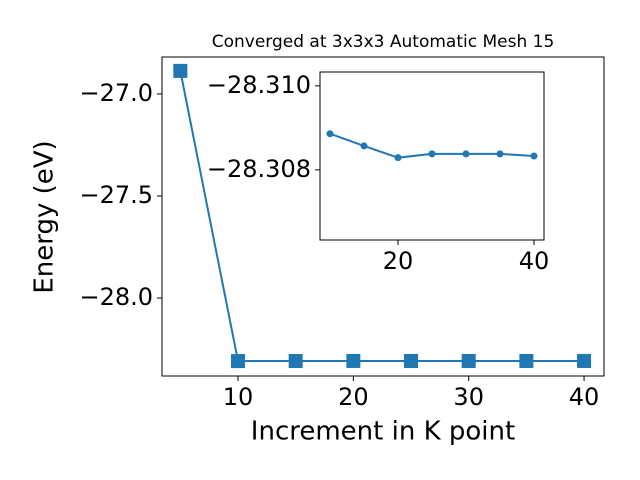 This screenshot has height=480, width=640. What do you see at coordinates (259, 85) in the screenshot?
I see `y-tick-label: −28.310` at bounding box center [259, 85].